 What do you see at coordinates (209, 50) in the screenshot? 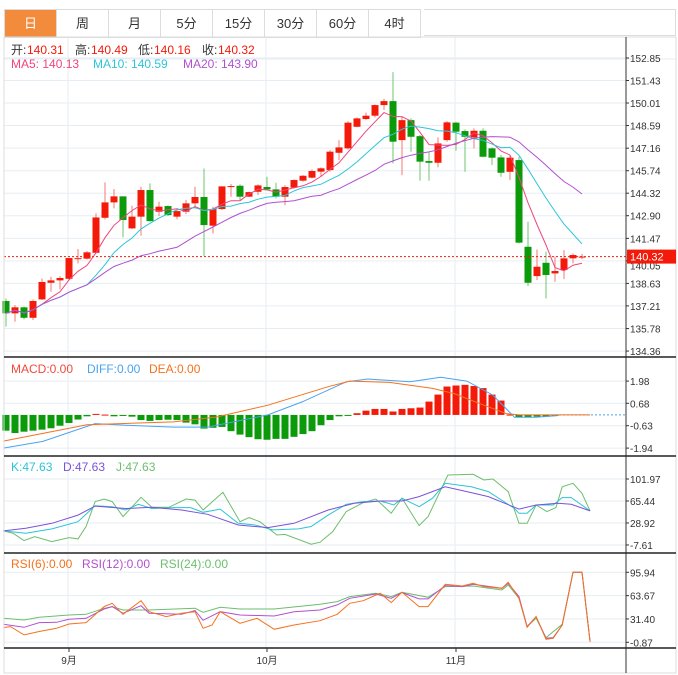
I see `close-label: 收:` at bounding box center [209, 50].